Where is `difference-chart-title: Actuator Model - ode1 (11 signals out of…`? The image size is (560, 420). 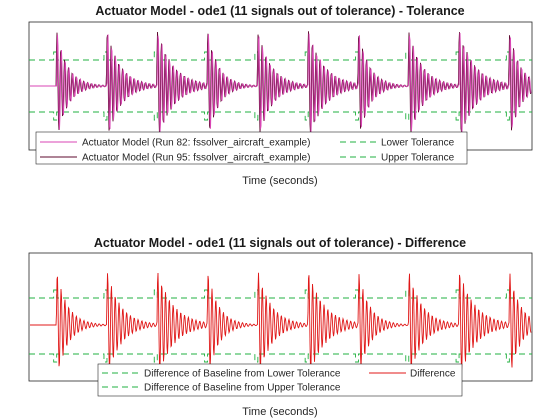 difference-chart-title: Actuator Model - ode1 (11 signals out of… is located at coordinates (280, 243).